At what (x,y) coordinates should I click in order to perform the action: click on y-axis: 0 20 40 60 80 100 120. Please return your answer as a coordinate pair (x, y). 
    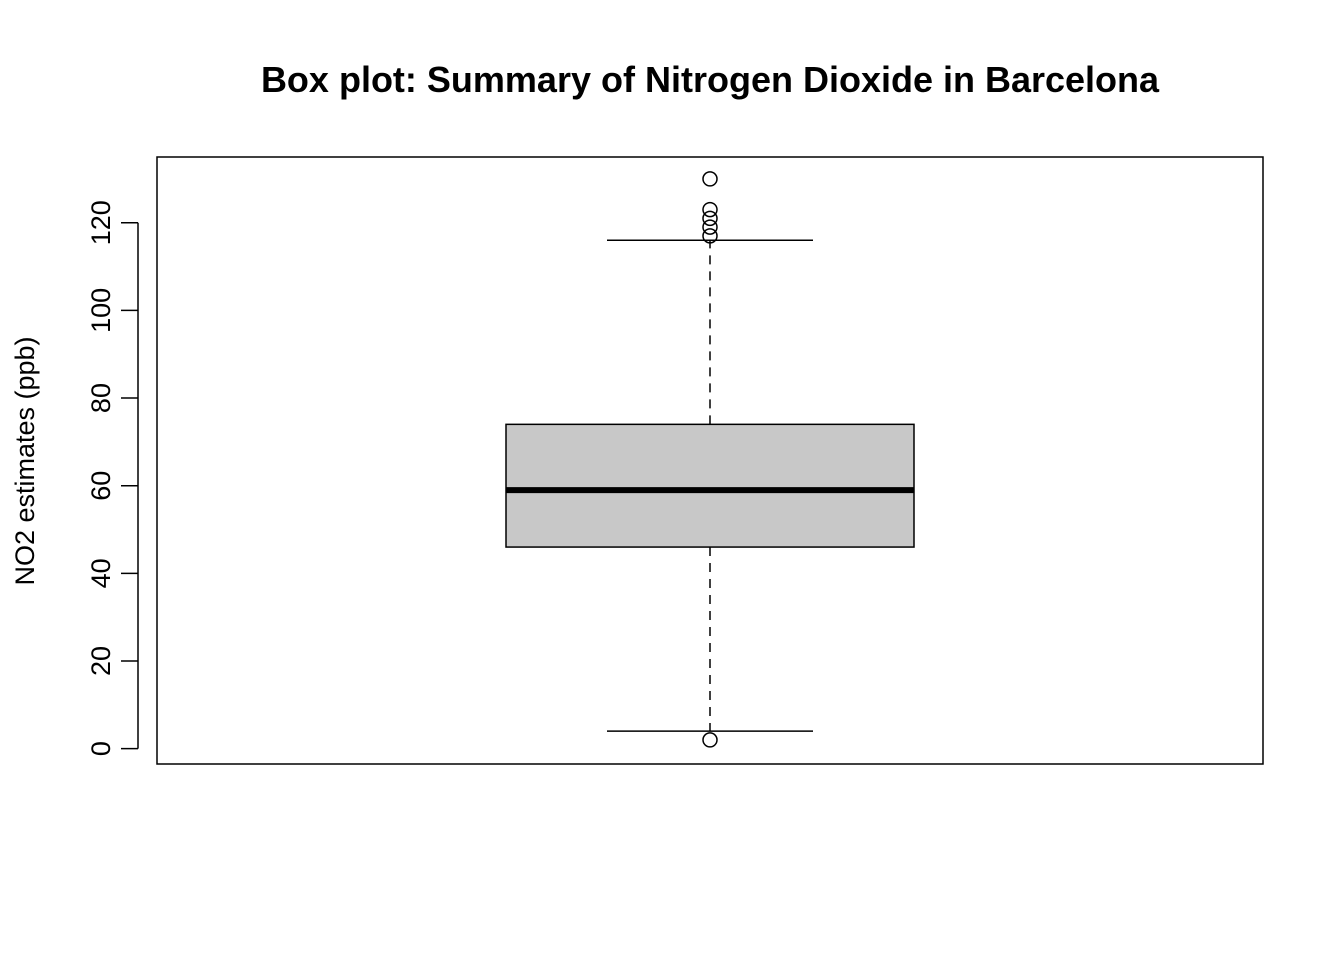
    Looking at the image, I should click on (112, 478).